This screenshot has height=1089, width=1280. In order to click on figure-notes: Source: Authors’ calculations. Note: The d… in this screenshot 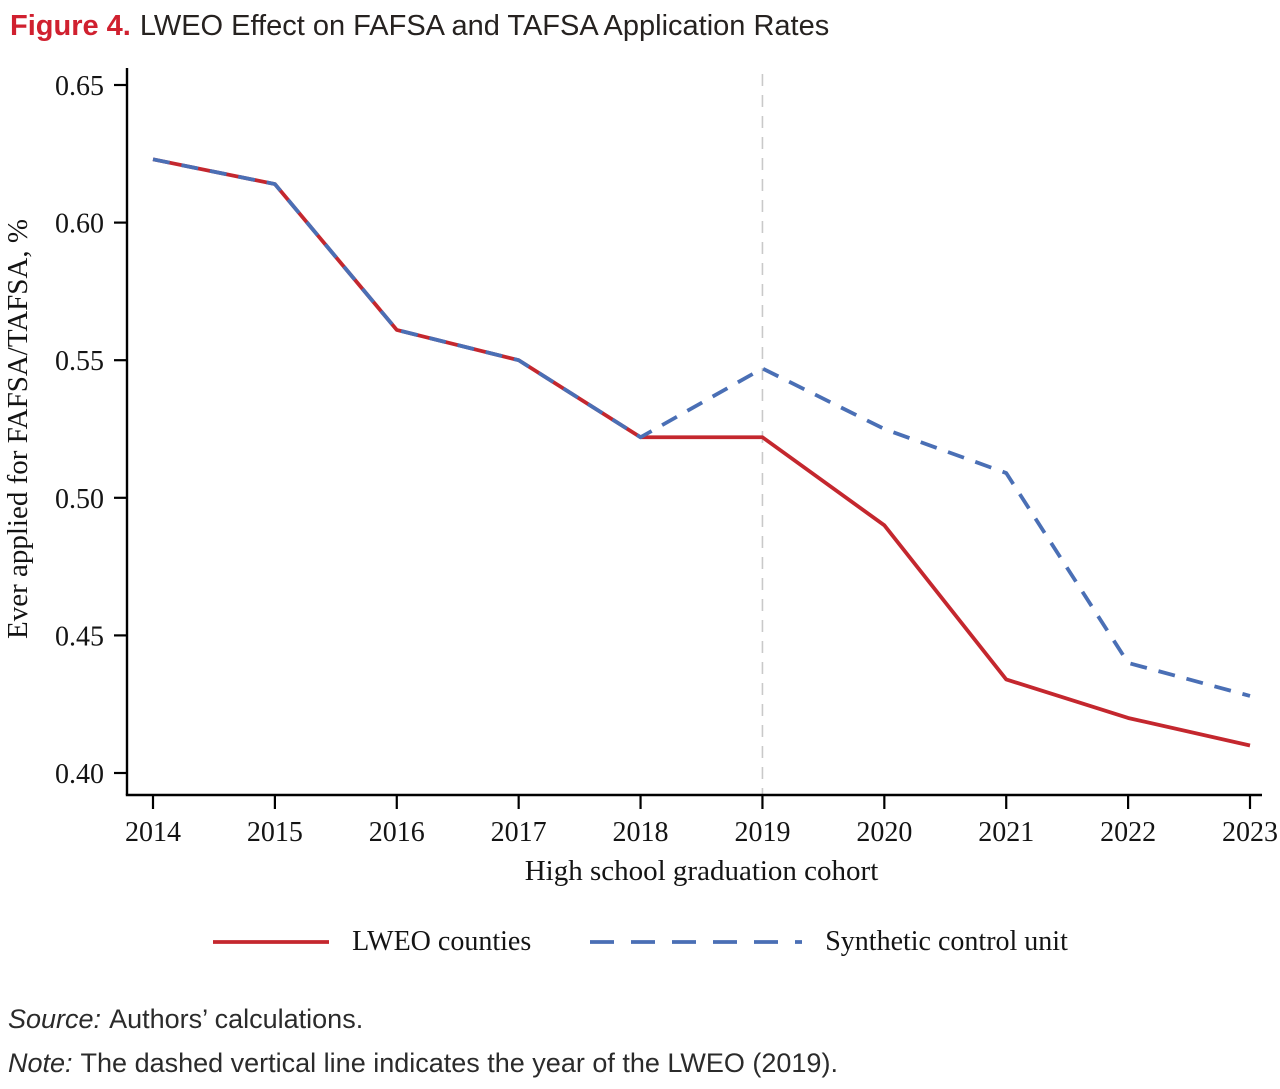, I will do `click(638, 1045)`.